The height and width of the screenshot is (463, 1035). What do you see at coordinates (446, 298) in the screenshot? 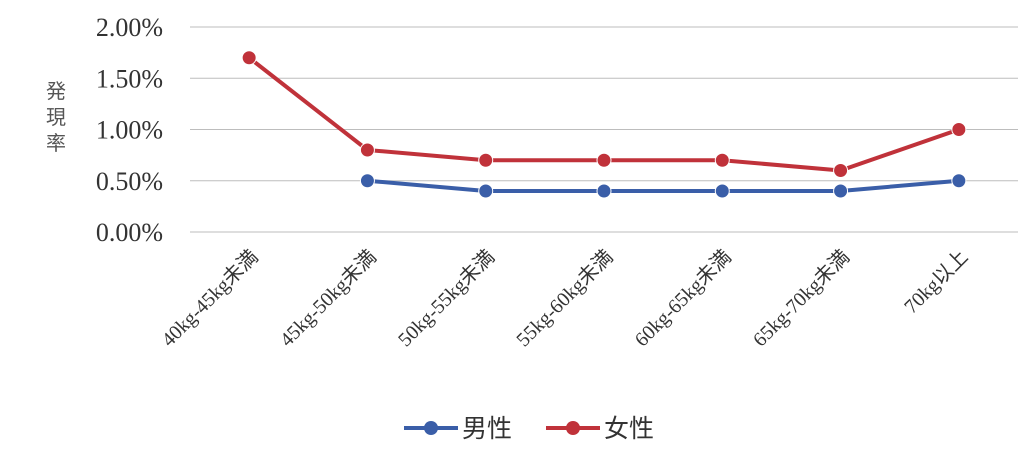
I see `x-tick-label: 50kg-55kg未満` at bounding box center [446, 298].